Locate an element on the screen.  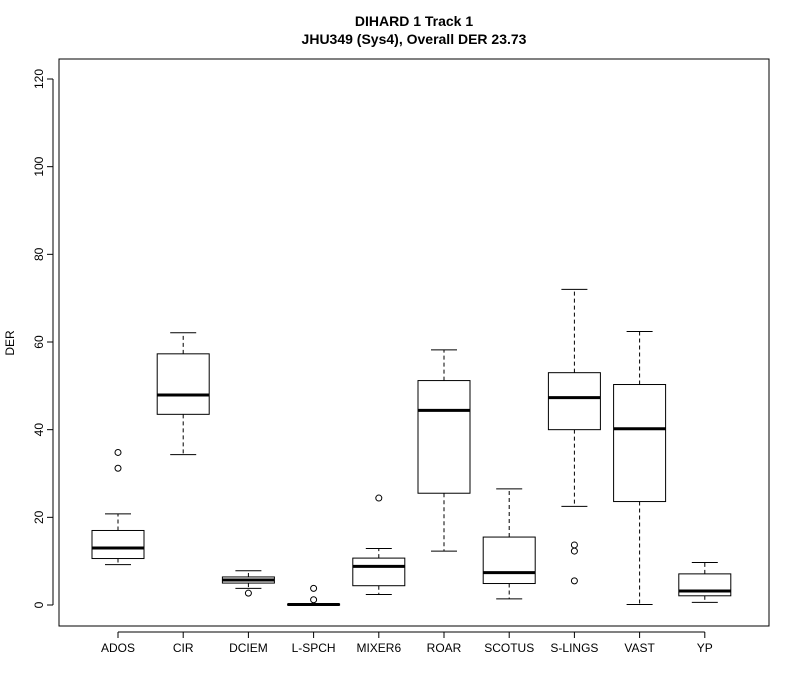
x-tick-label: MIXER6 is located at coordinates (378, 648).